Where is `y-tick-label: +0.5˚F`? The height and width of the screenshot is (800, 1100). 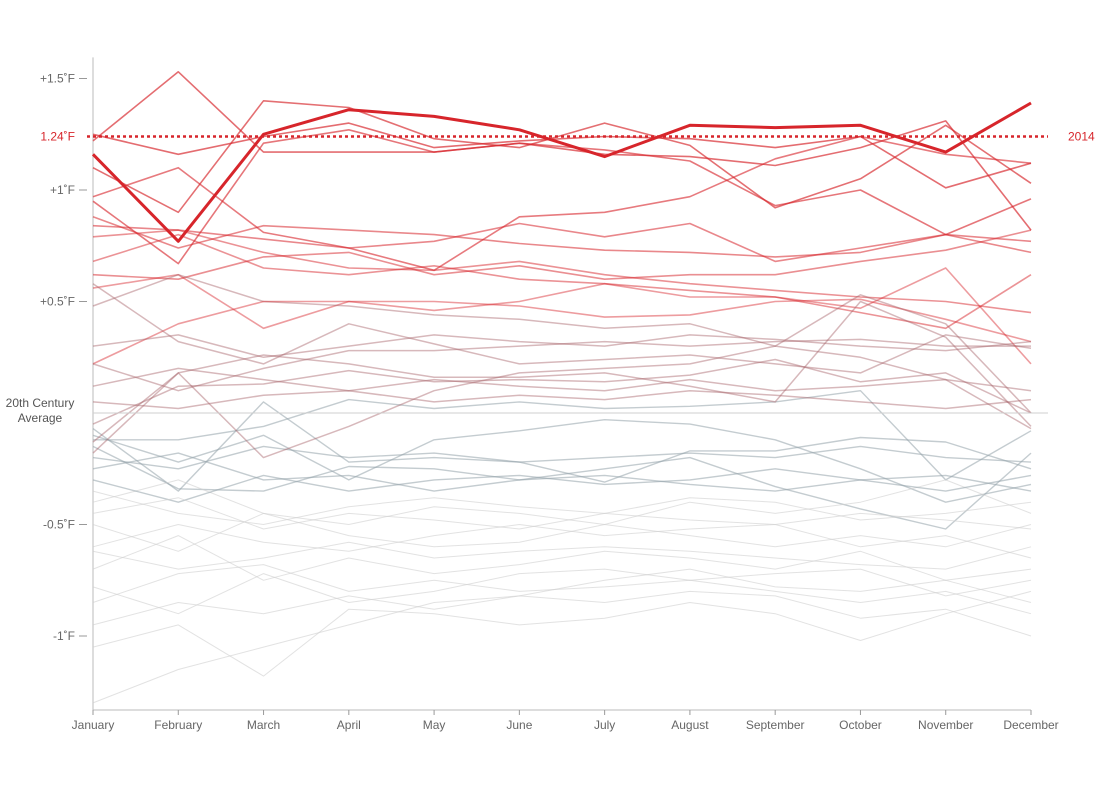 y-tick-label: +0.5˚F is located at coordinates (57, 302).